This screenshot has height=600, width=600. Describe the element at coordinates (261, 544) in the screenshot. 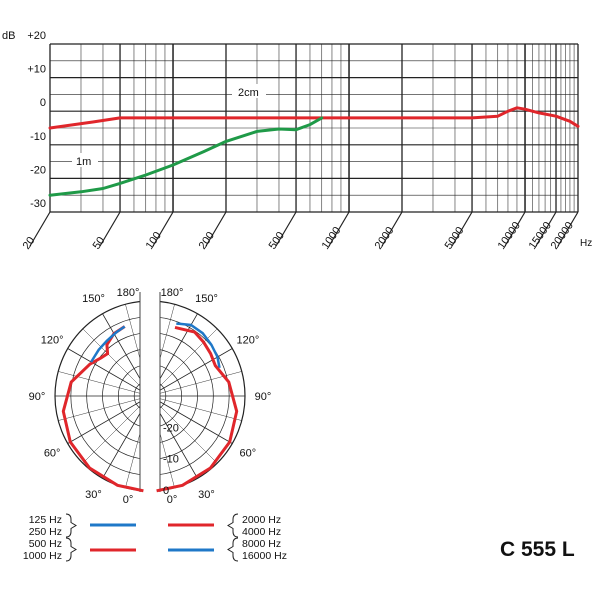

I see `legend-right-label: 8000 Hz` at that location.